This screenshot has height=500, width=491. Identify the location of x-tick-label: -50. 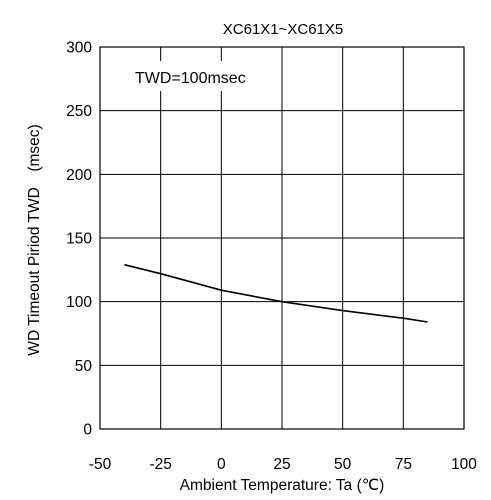
(100, 464).